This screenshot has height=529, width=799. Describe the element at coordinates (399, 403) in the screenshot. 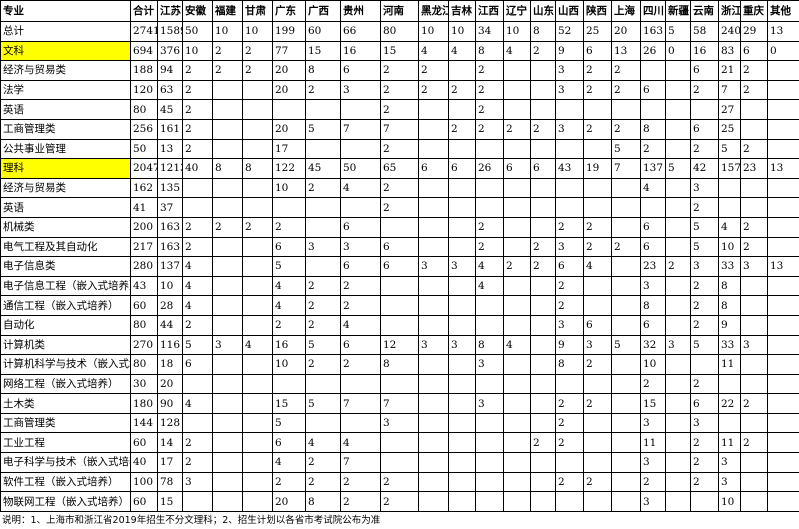

I see `count-cell: 7` at that location.